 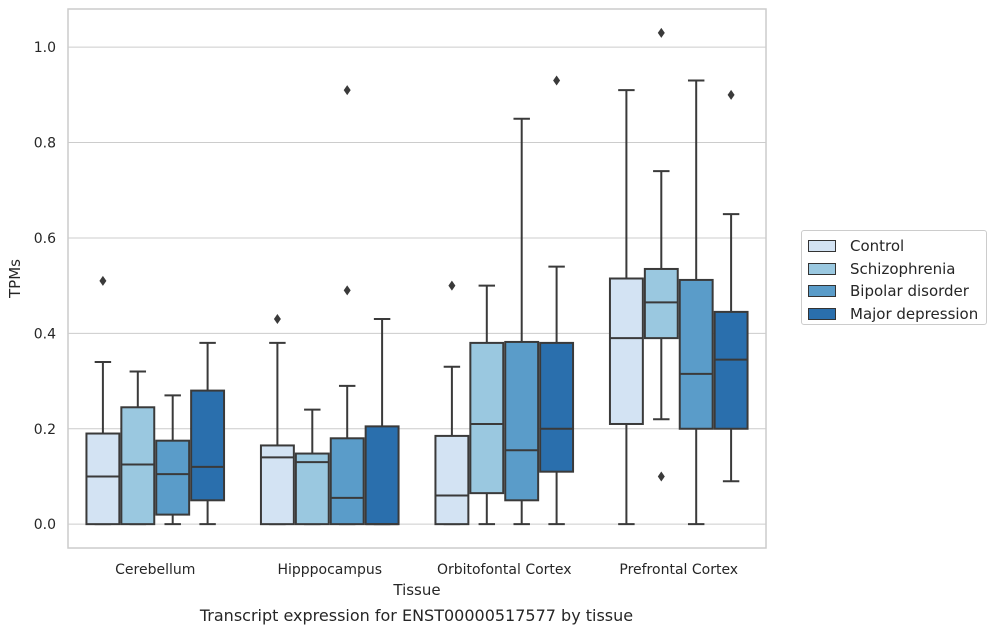 I want to click on y-tick-label: 0.6, so click(x=45, y=239).